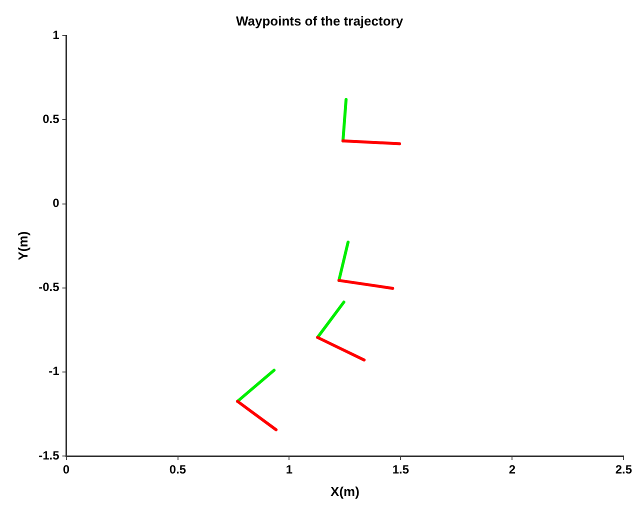 The height and width of the screenshot is (524, 635). What do you see at coordinates (401, 469) in the screenshot?
I see `x-tick-label: 1.5` at bounding box center [401, 469].